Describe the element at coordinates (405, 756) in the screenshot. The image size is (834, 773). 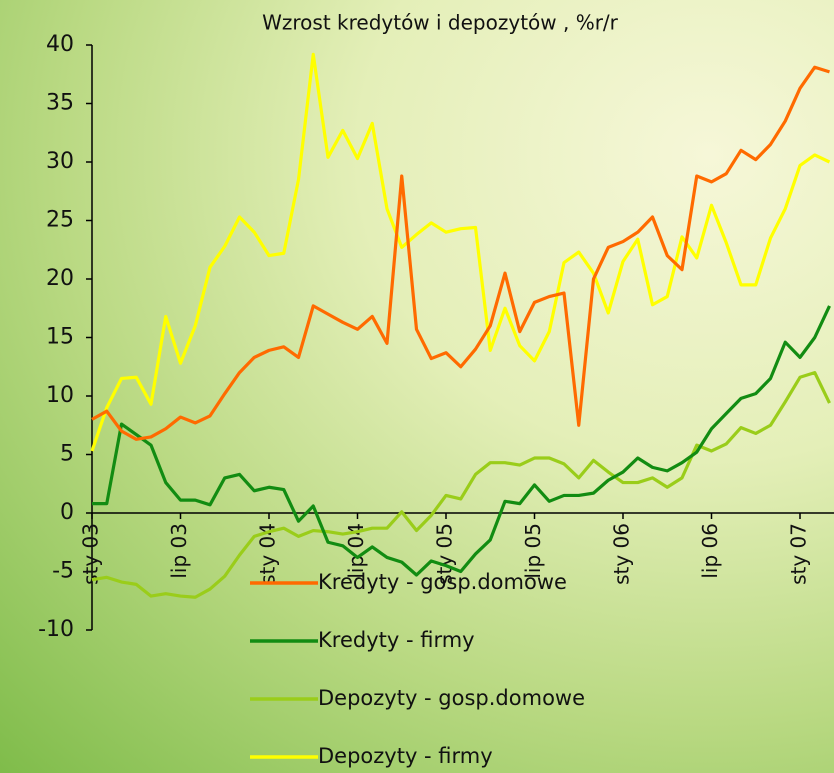
I see `legend-label: Depozyty - firmy` at that location.